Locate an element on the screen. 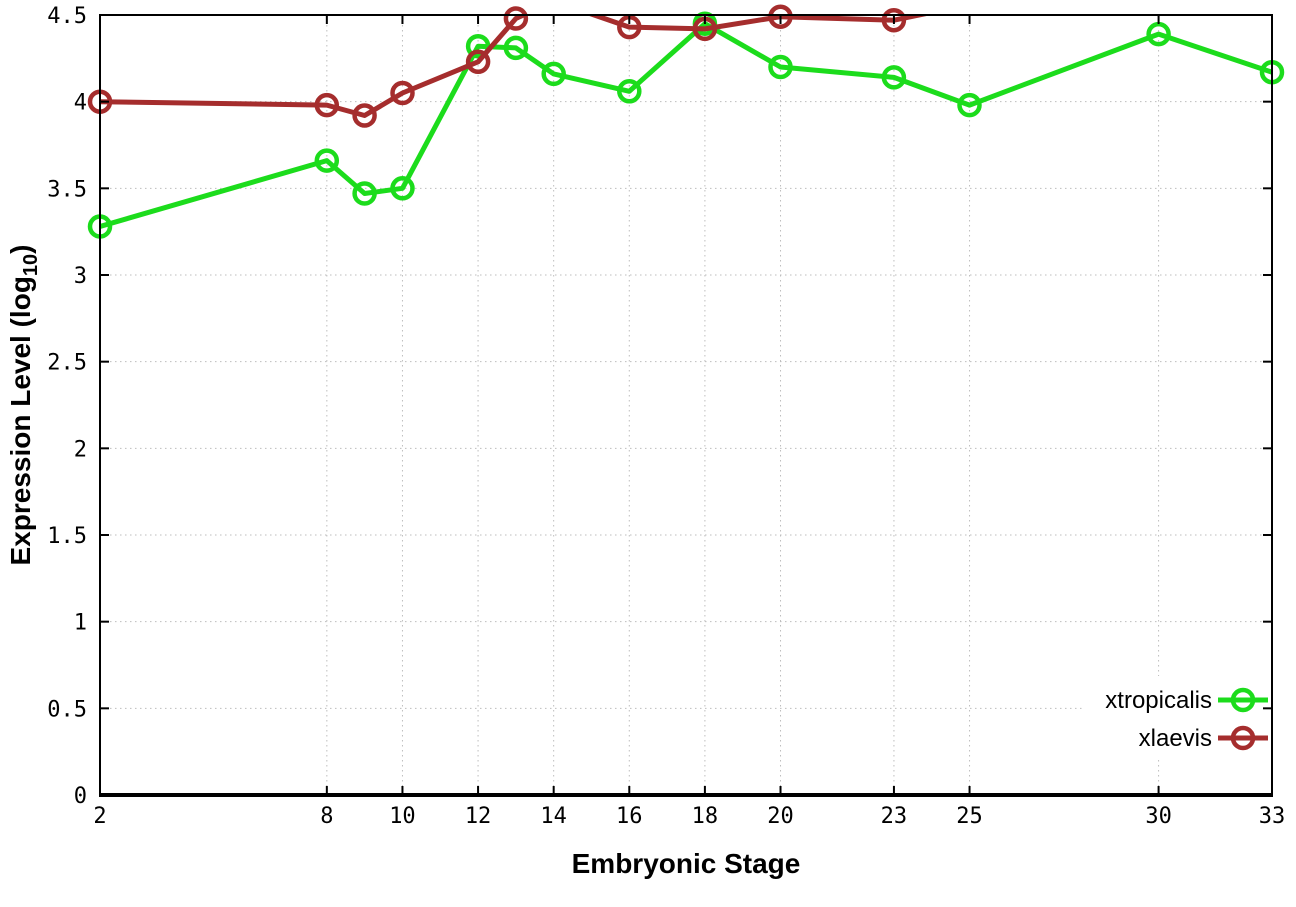  x-tick-label: 33 is located at coordinates (1272, 816).